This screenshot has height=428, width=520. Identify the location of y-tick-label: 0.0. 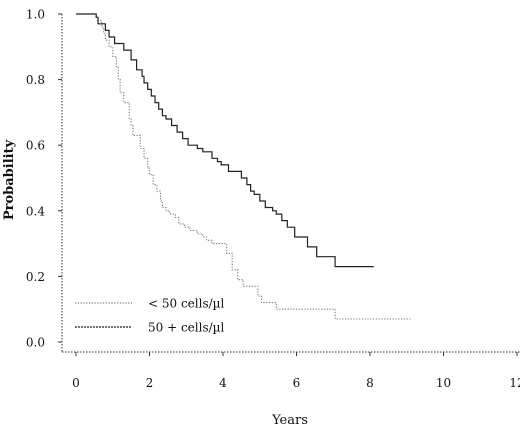
(35, 343).